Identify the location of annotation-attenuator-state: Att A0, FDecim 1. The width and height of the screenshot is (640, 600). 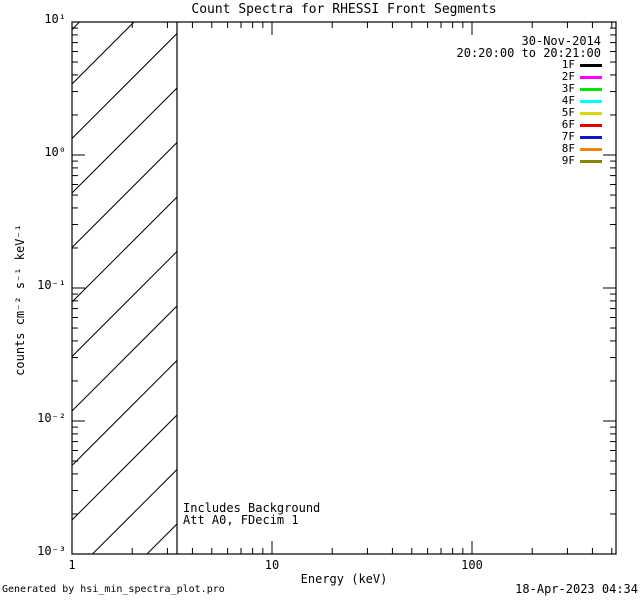
(241, 520).